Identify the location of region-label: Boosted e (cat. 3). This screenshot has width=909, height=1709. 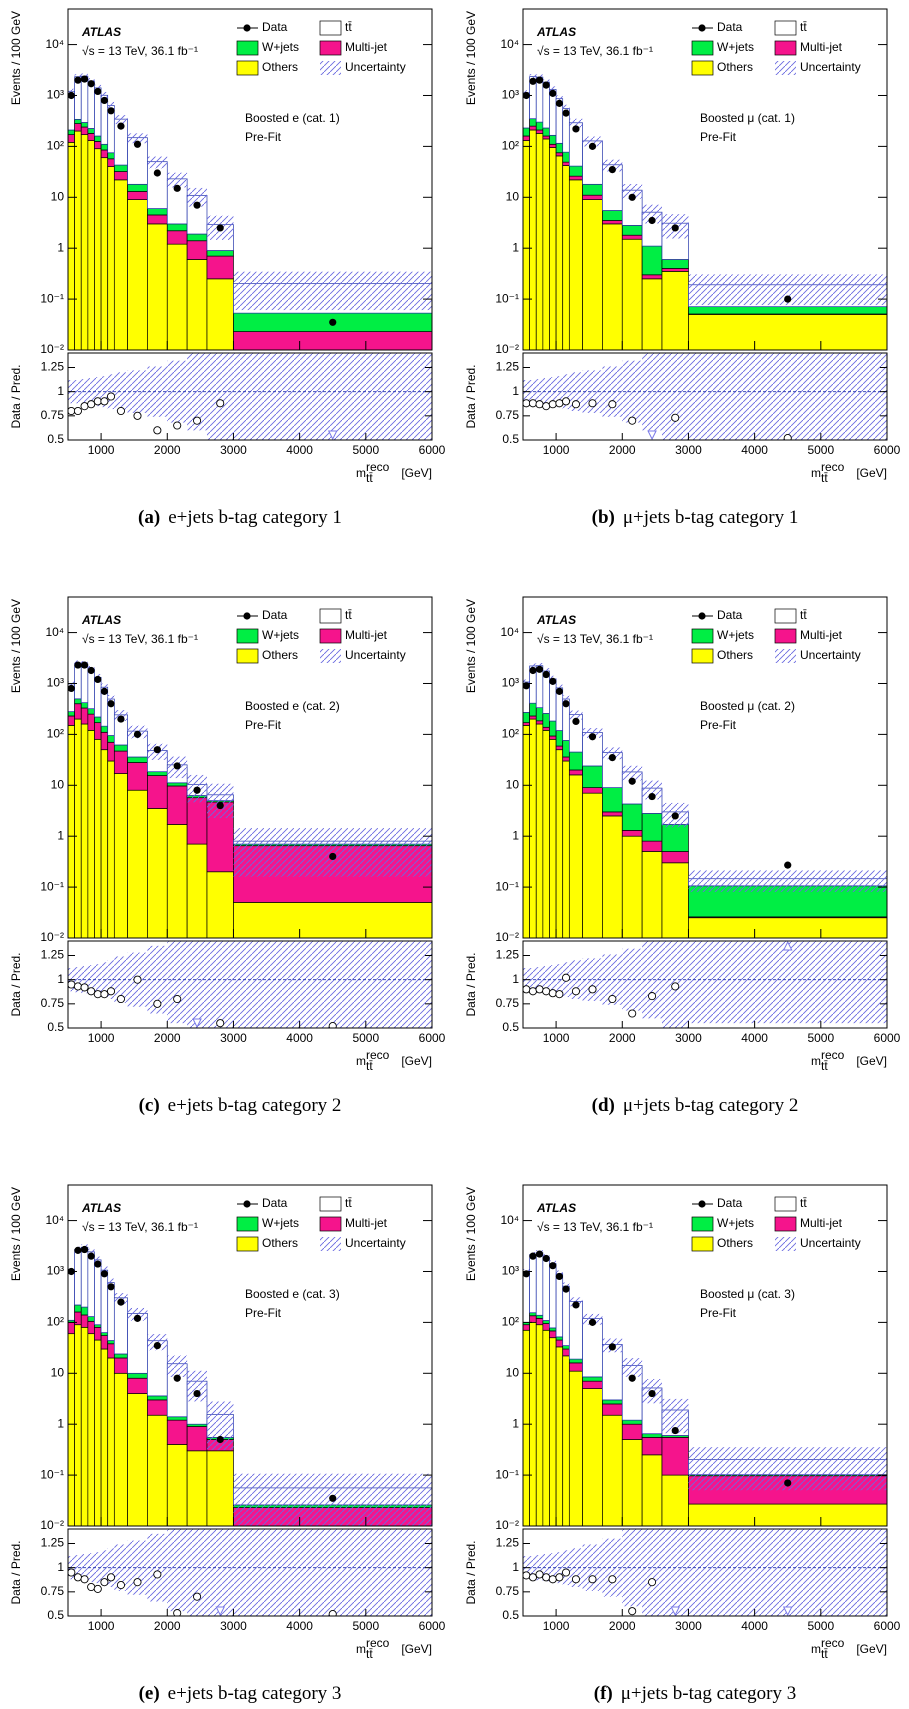
(292, 1294).